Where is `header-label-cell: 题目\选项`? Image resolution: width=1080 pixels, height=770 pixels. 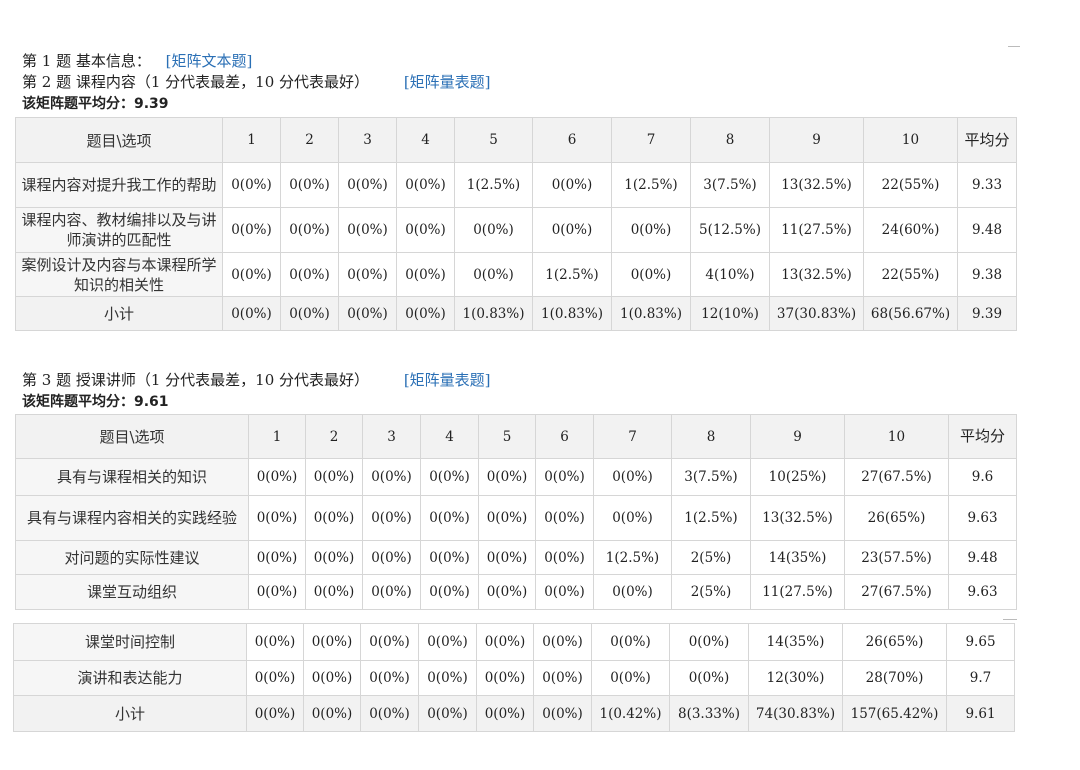
header-label-cell: 题目\选项 is located at coordinates (119, 140).